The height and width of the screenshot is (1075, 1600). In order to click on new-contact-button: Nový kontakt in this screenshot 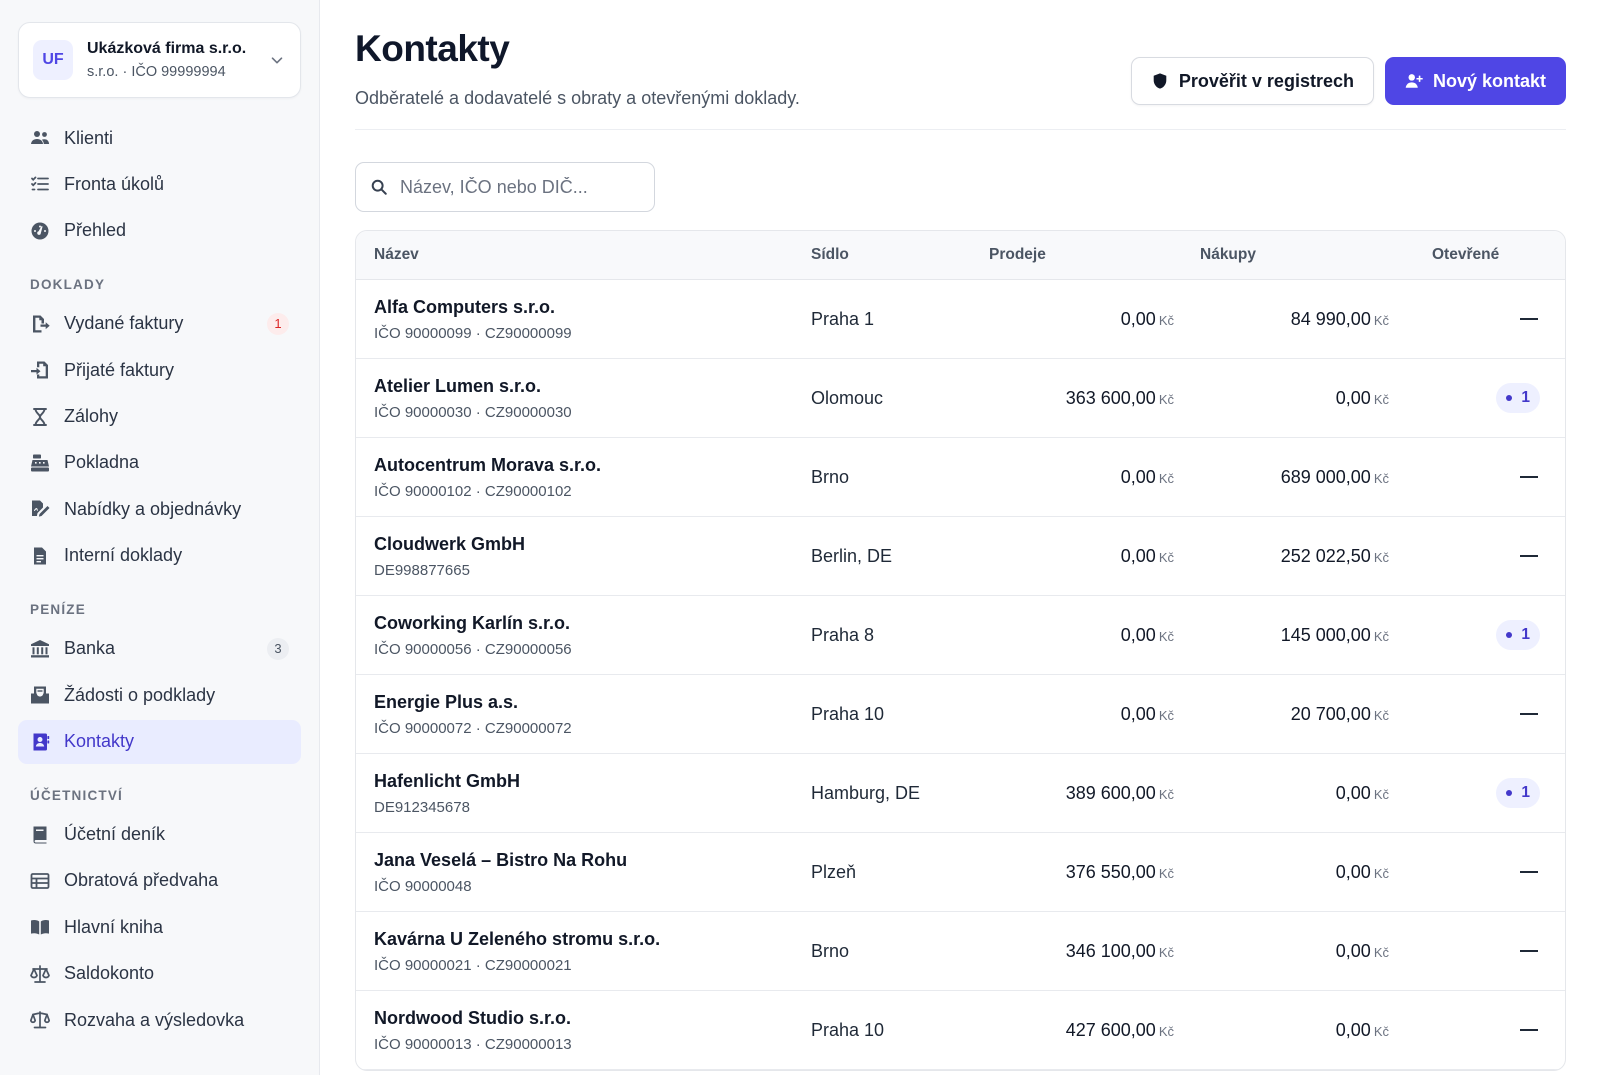, I will do `click(1475, 81)`.